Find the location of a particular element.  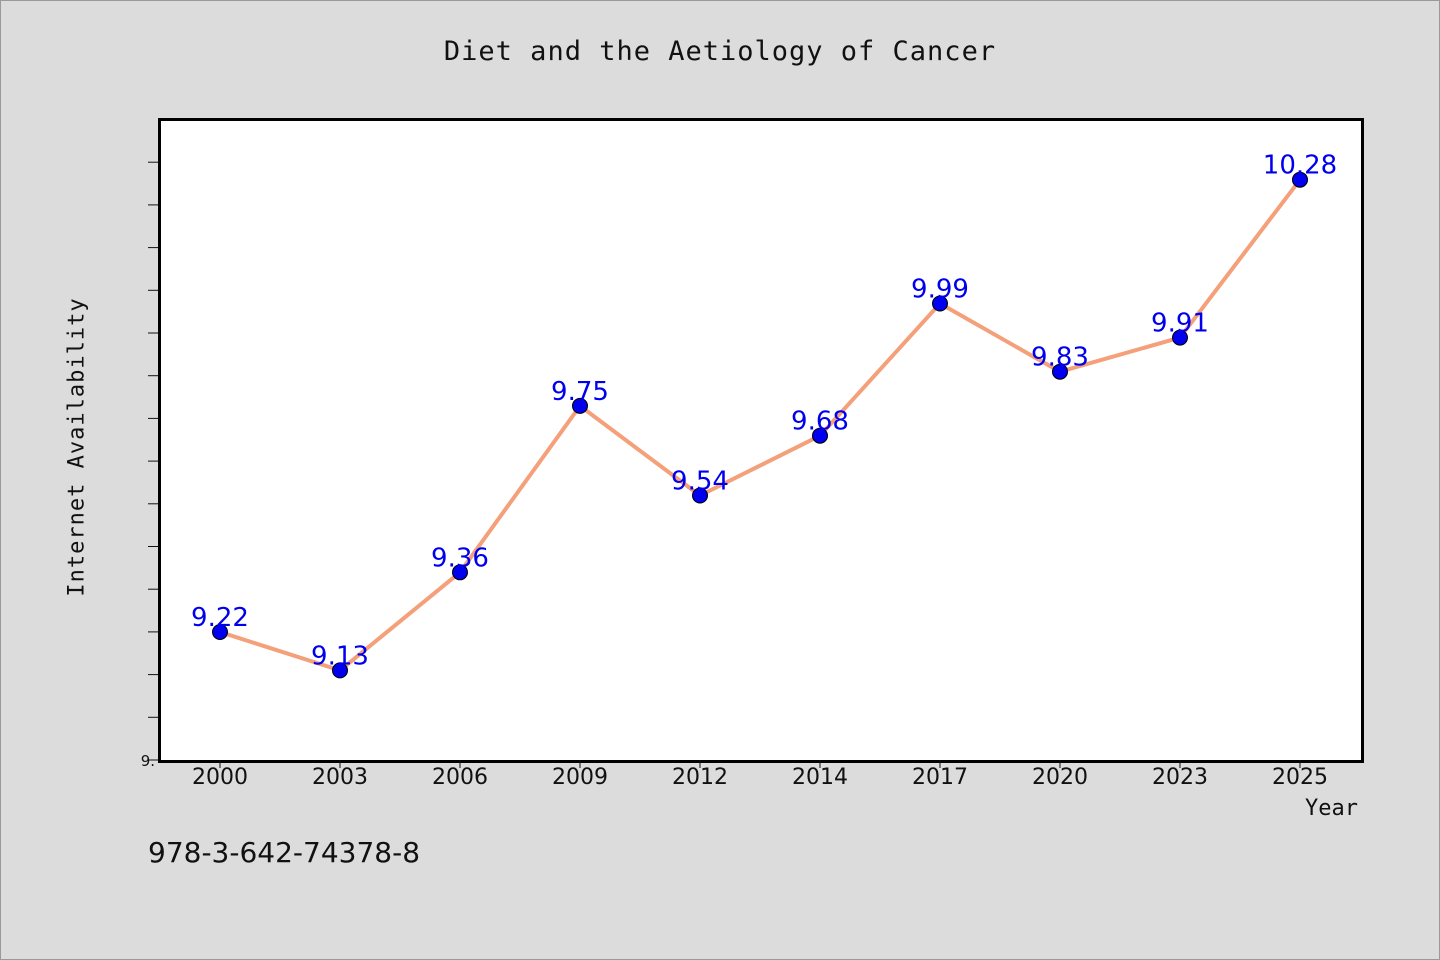

data-label: 9.99 is located at coordinates (940, 290).